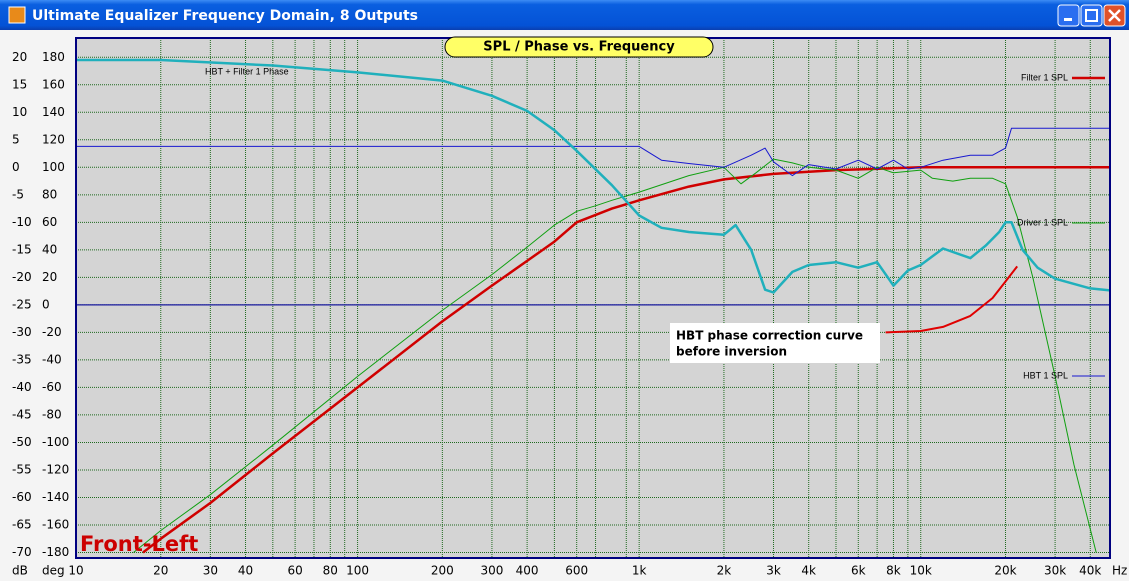 The width and height of the screenshot is (1129, 581). Describe the element at coordinates (808, 571) in the screenshot. I see `x-tick-label: 4k` at that location.